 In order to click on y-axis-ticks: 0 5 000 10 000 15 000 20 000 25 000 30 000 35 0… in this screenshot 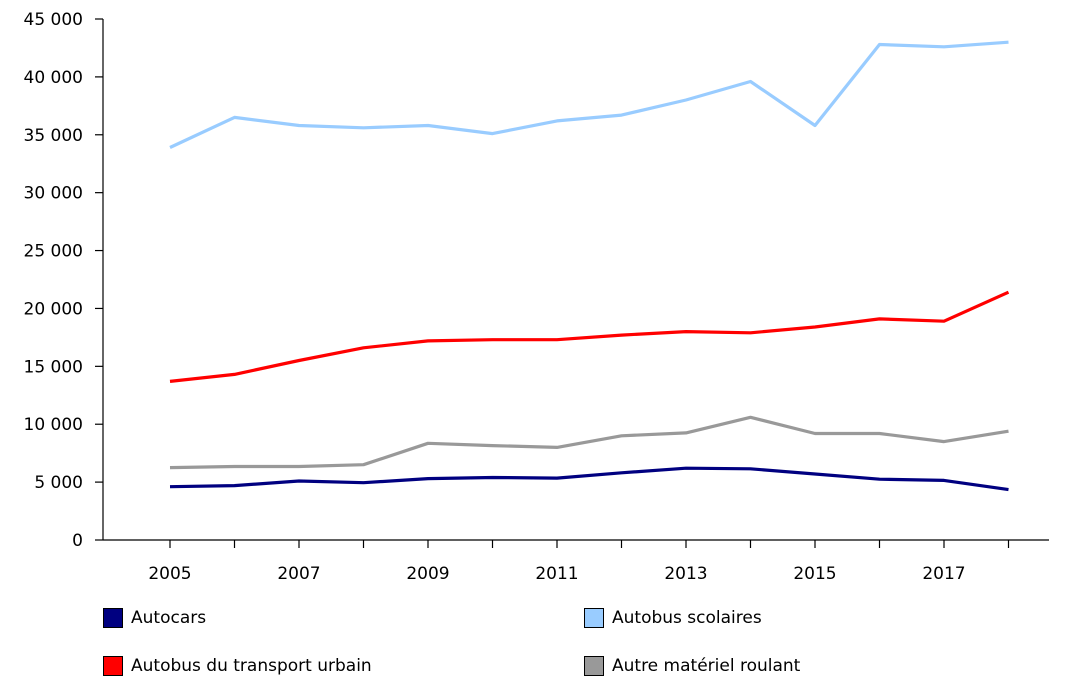, I will do `click(63, 280)`.